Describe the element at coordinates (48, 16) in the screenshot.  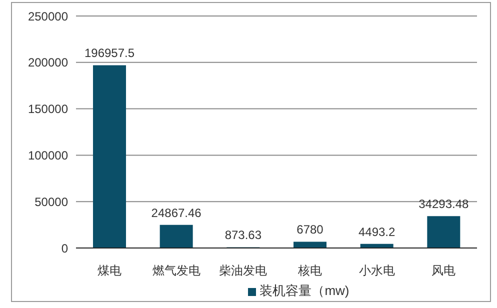
I see `y-tick-label: 250000` at that location.